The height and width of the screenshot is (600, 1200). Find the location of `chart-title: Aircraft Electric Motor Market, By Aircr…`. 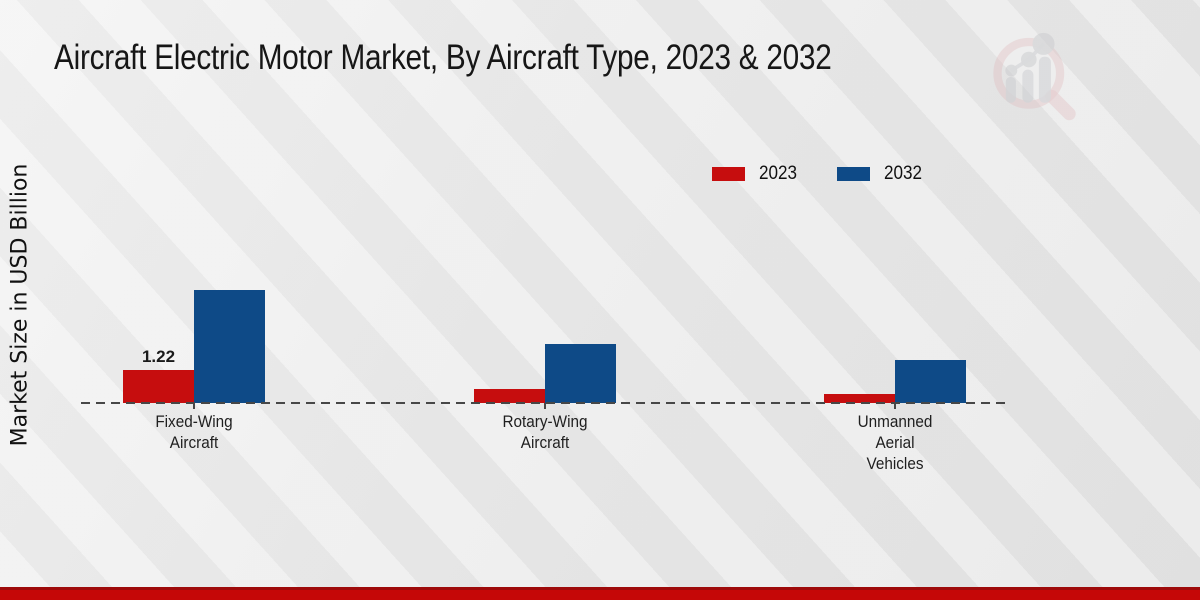

chart-title: Aircraft Electric Motor Market, By Aircr… is located at coordinates (443, 57).